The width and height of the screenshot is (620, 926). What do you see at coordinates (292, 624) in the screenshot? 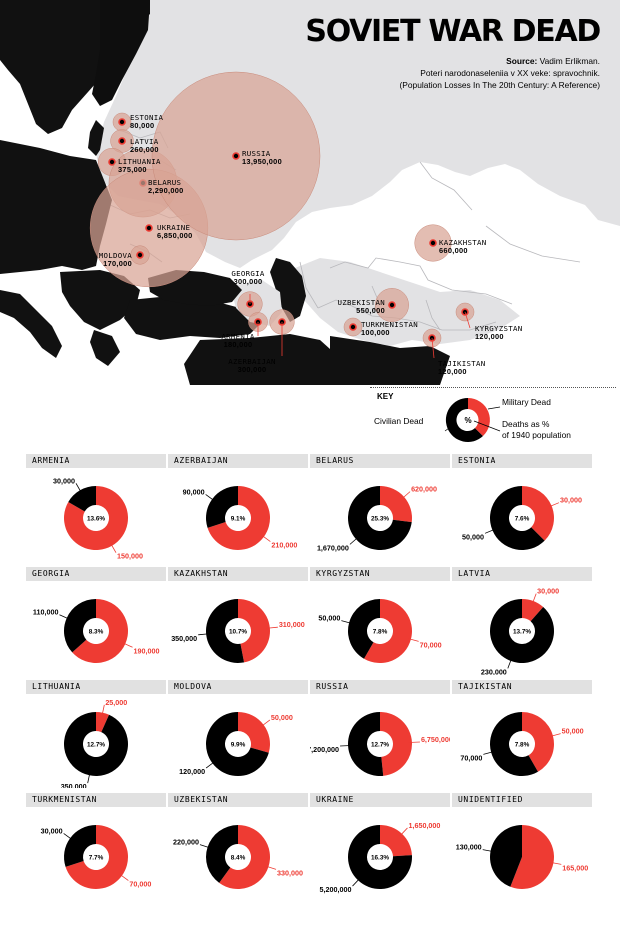
I see `military-value-label: 310,000` at bounding box center [292, 624].